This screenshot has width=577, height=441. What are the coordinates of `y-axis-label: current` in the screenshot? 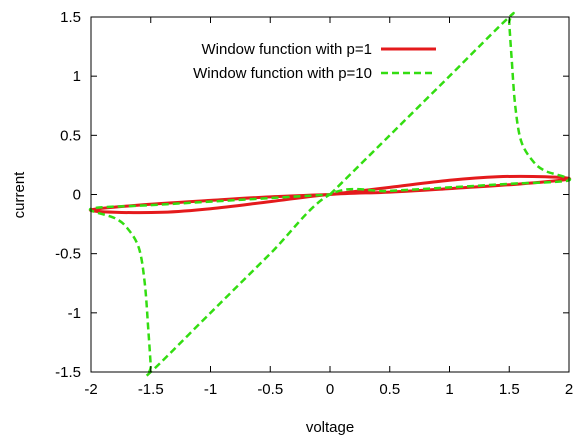 It's located at (19, 195).